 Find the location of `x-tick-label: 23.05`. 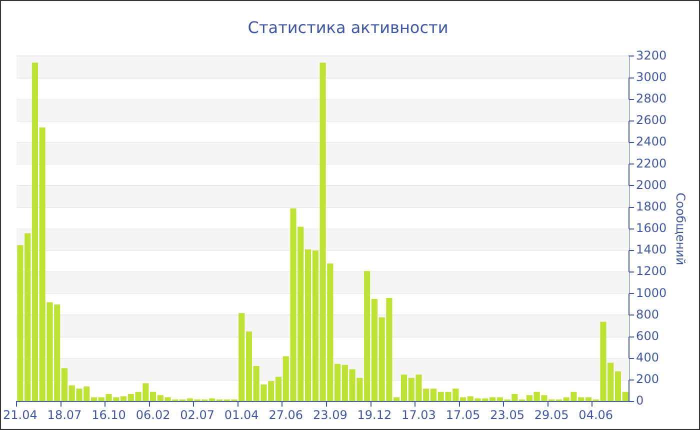

x-tick-label: 23.05 is located at coordinates (507, 415).